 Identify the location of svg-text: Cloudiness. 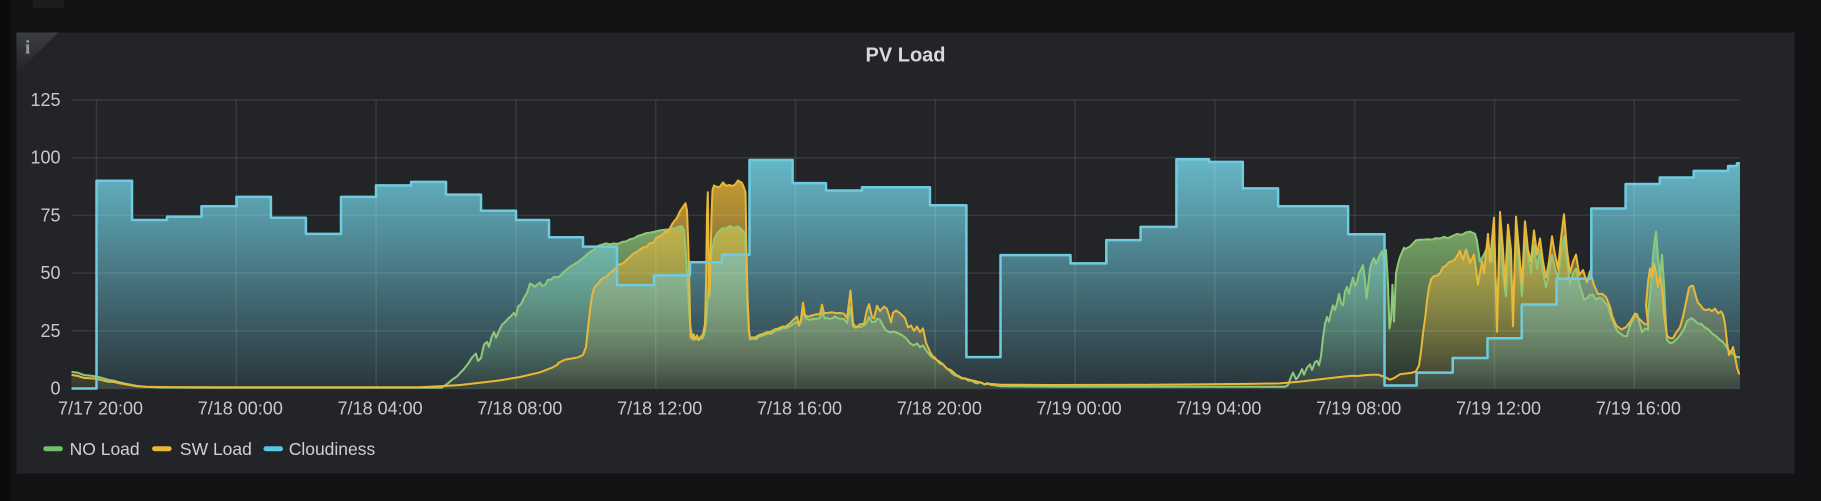
(332, 449).